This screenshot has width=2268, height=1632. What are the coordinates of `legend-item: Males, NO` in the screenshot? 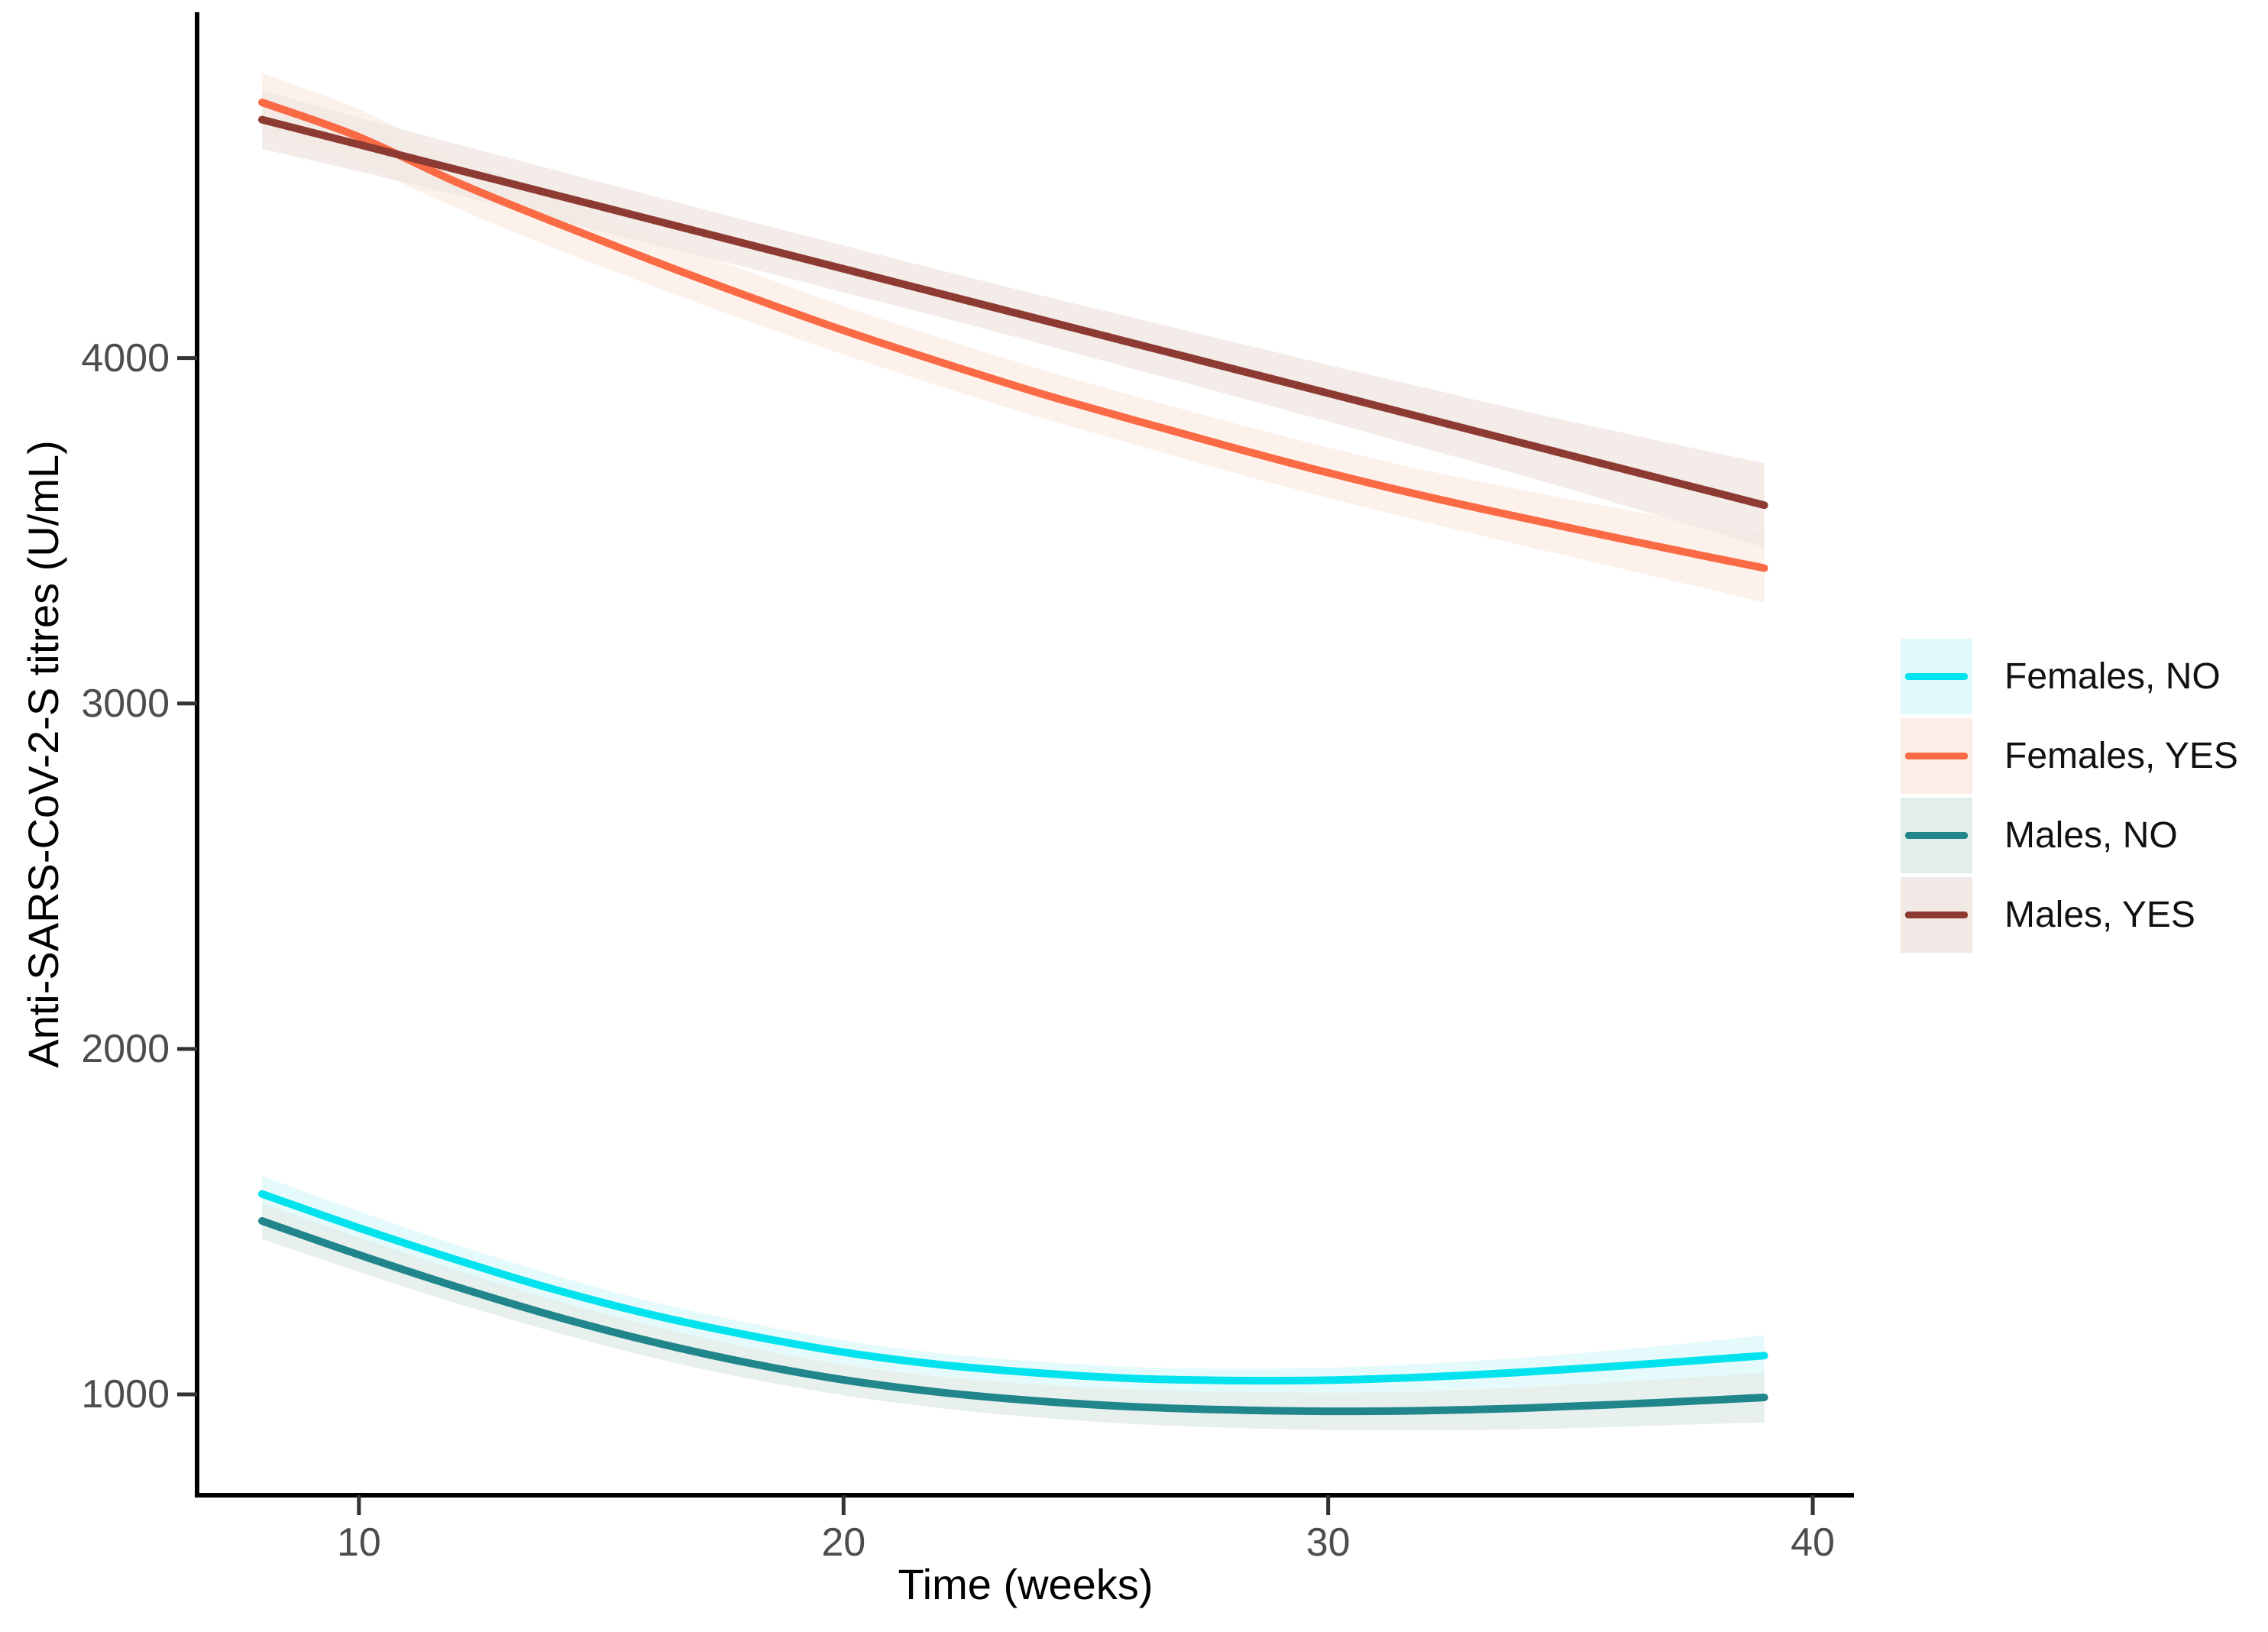 It's located at (2069, 835).